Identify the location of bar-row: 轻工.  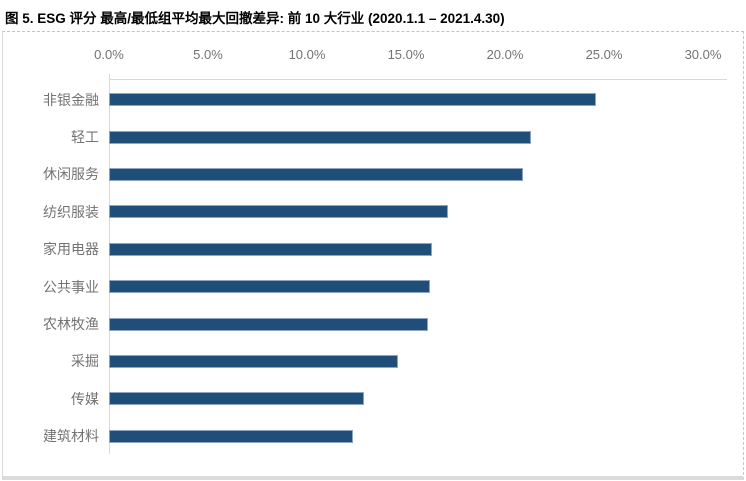
(373, 136).